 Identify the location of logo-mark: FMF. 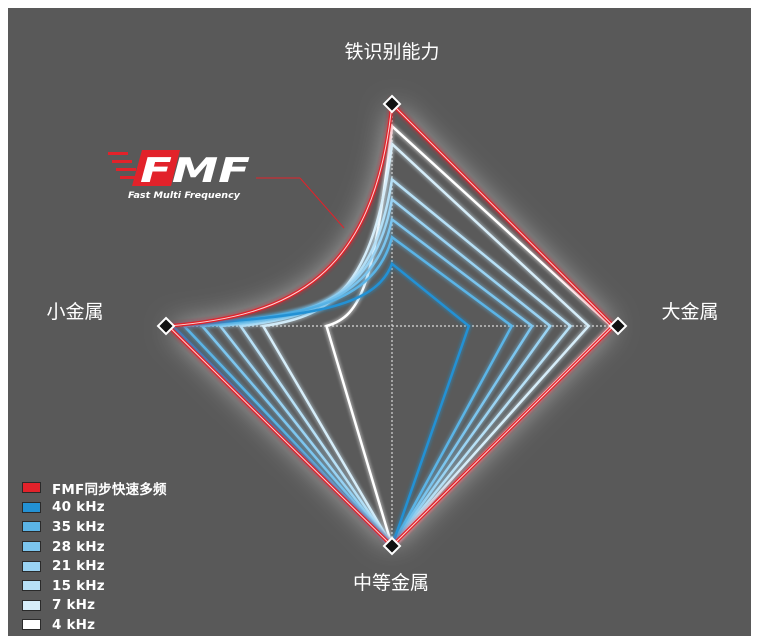
(195, 171).